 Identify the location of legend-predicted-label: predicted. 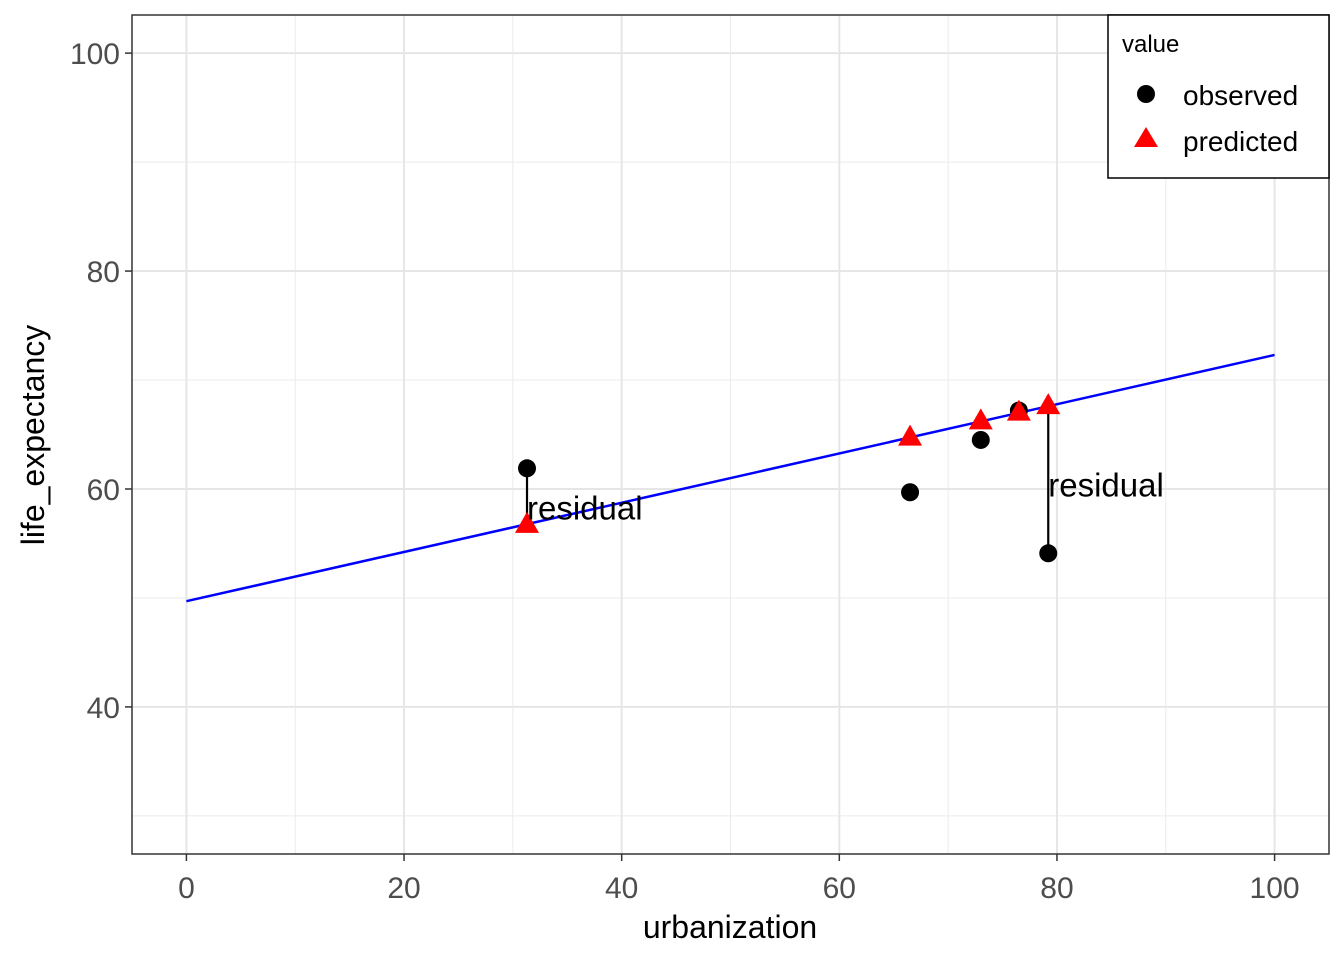
(1240, 141).